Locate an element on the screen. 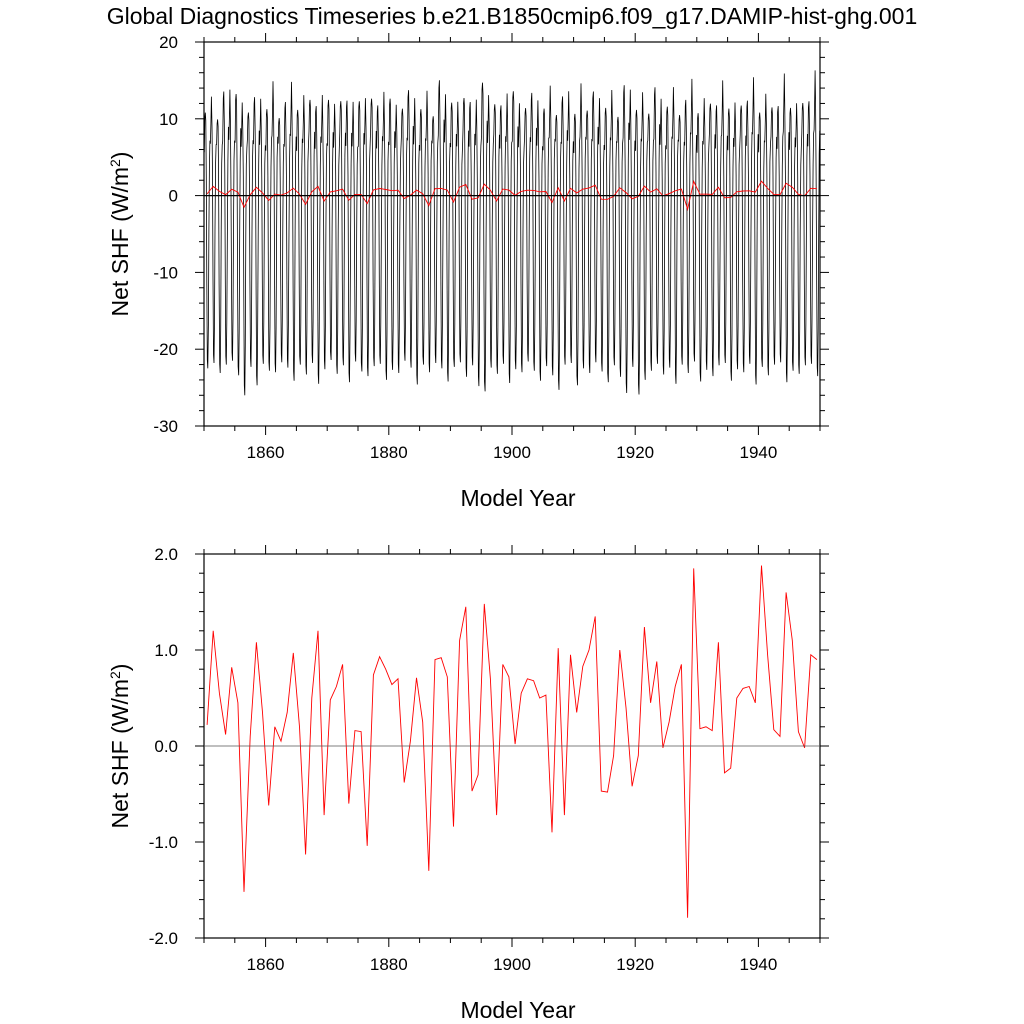  bottom-x-tick-label: 1920 is located at coordinates (635, 964).